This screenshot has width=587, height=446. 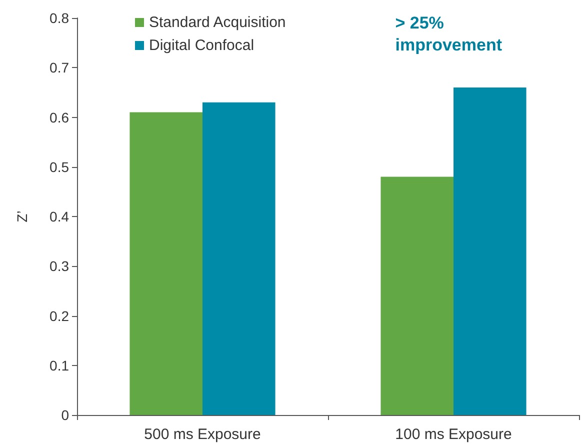 I want to click on y-tick-label: 0.2, so click(x=60, y=316).